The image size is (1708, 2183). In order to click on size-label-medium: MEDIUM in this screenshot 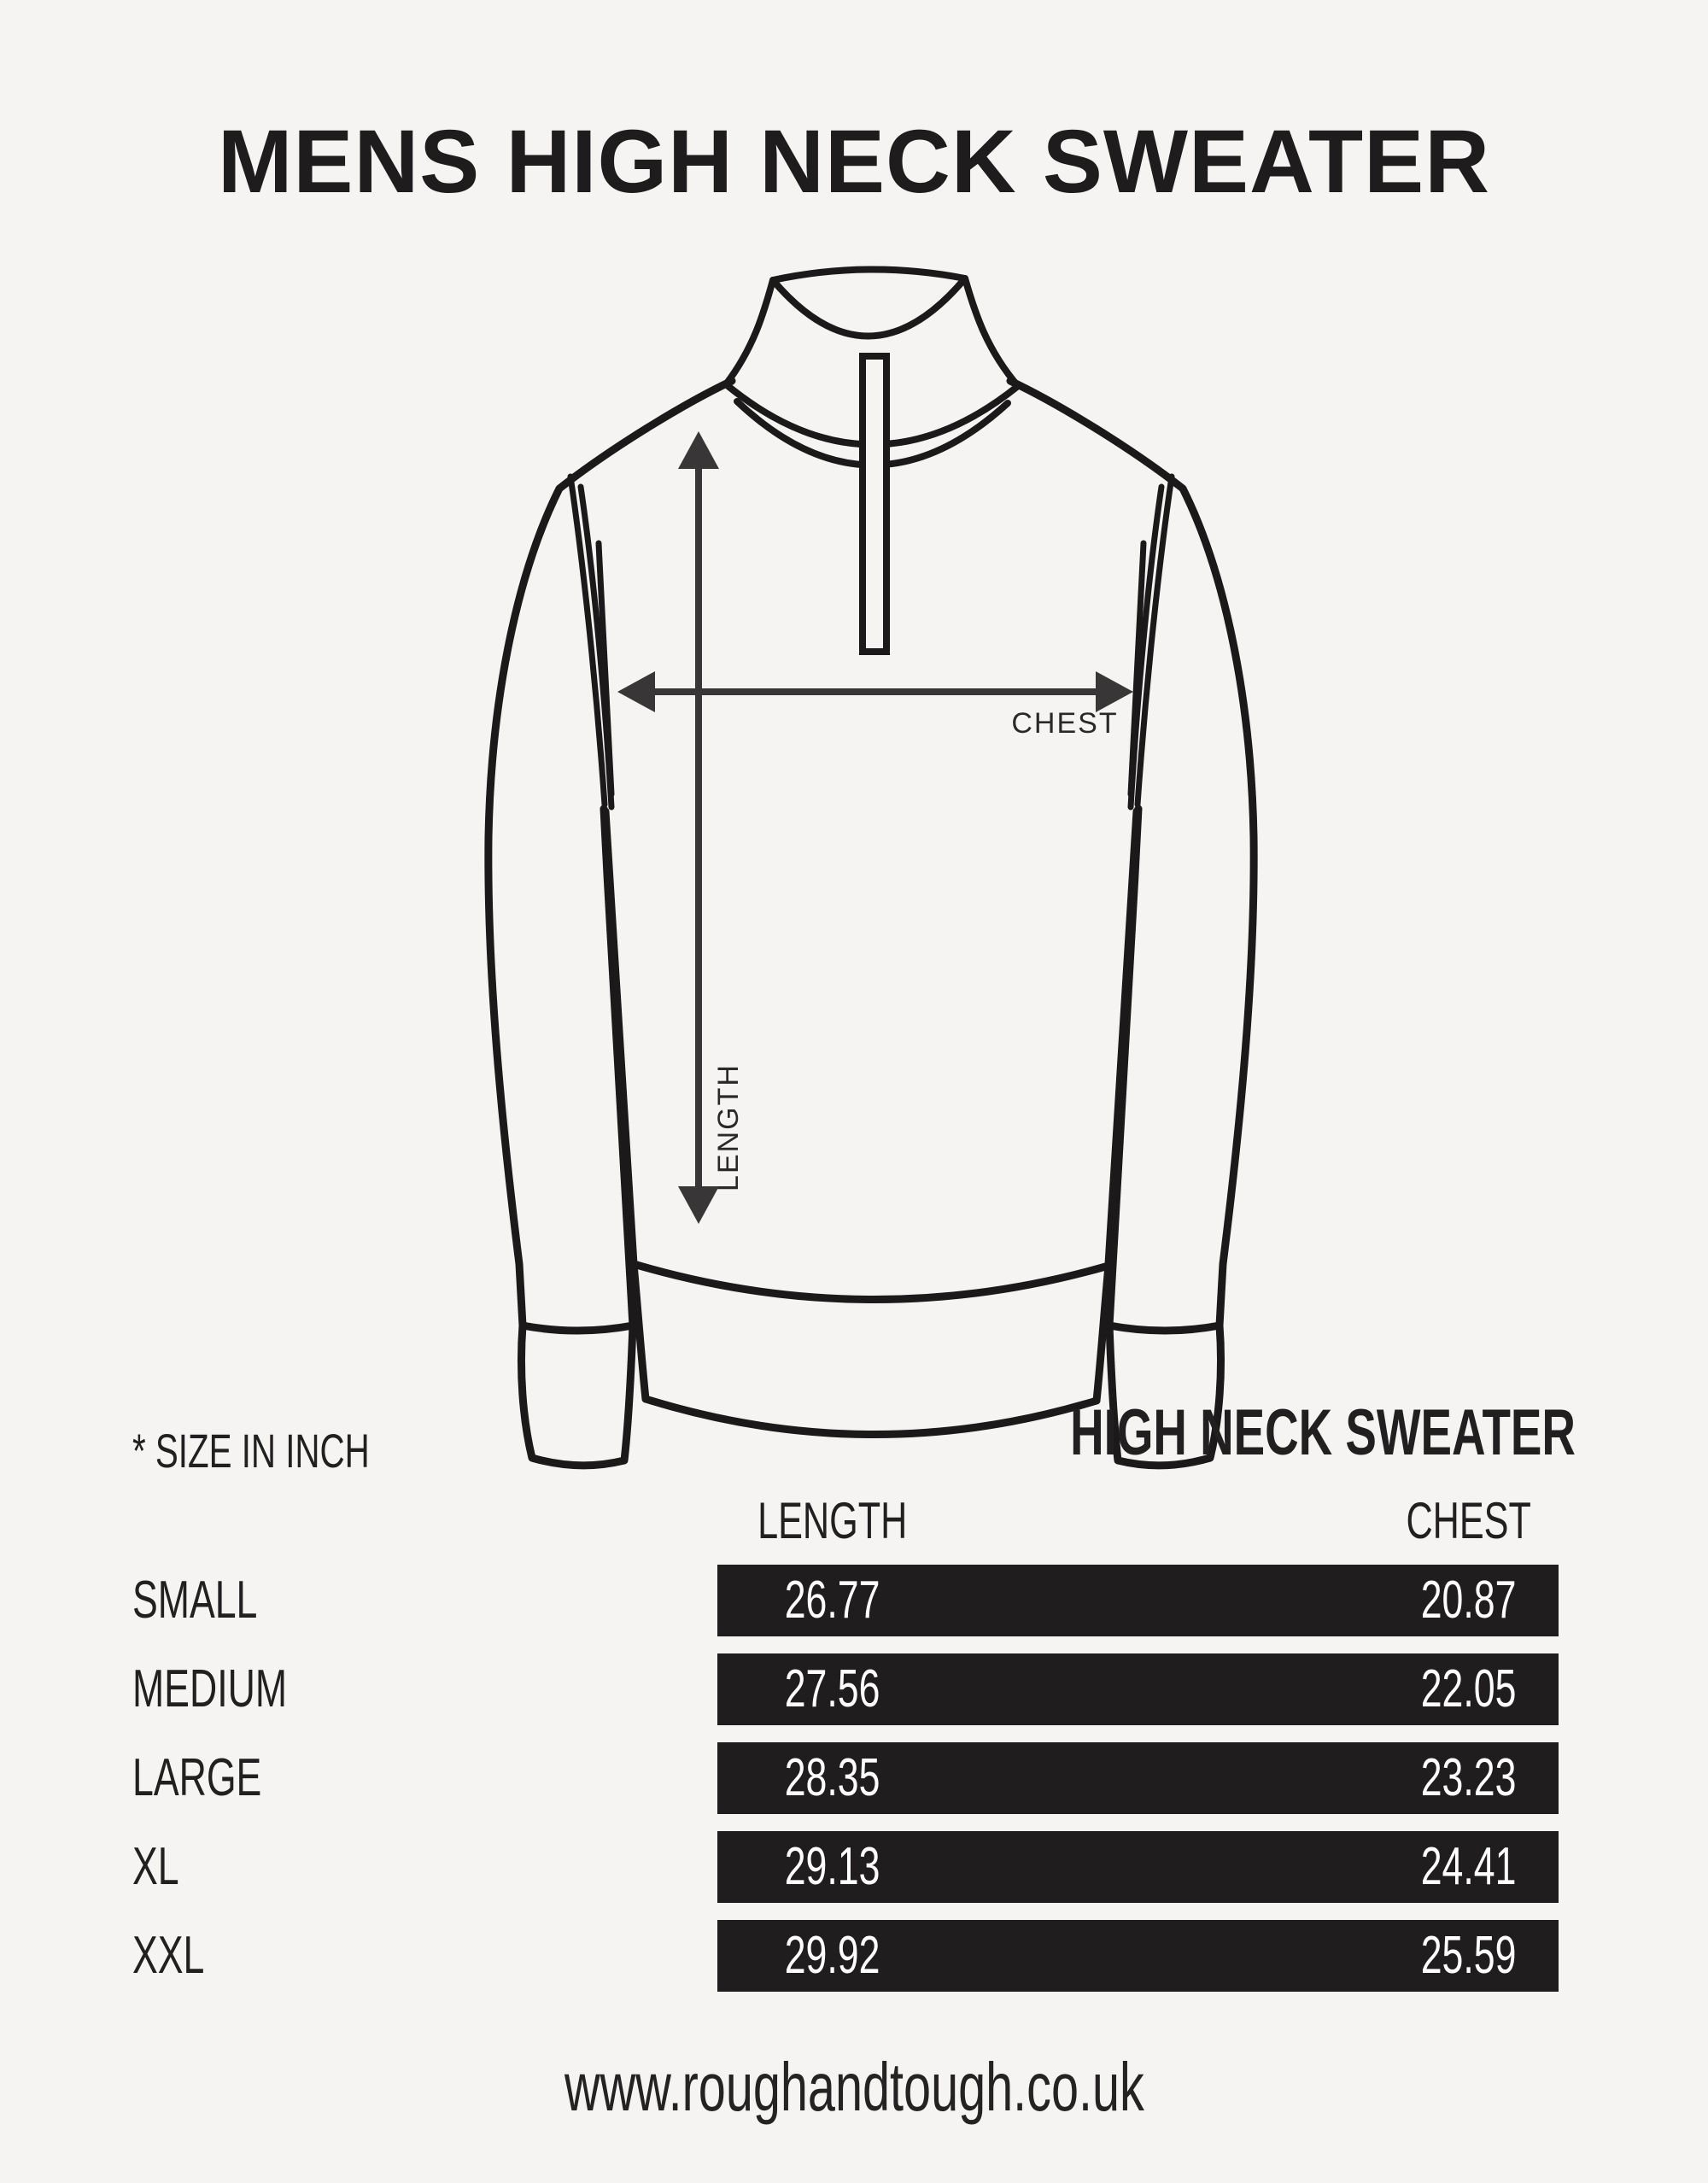, I will do `click(210, 1688)`.